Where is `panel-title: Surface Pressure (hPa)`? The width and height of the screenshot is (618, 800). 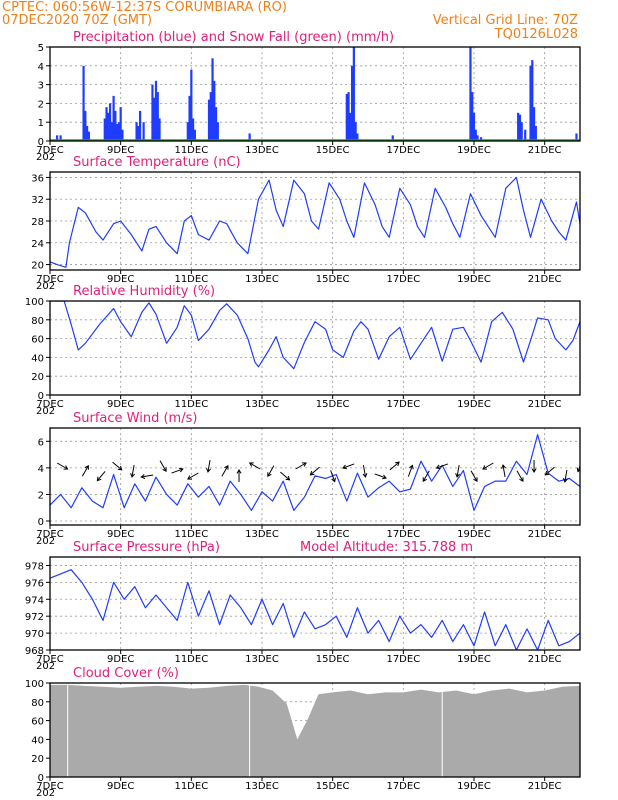
panel-title: Surface Pressure (hPa) is located at coordinates (146, 547).